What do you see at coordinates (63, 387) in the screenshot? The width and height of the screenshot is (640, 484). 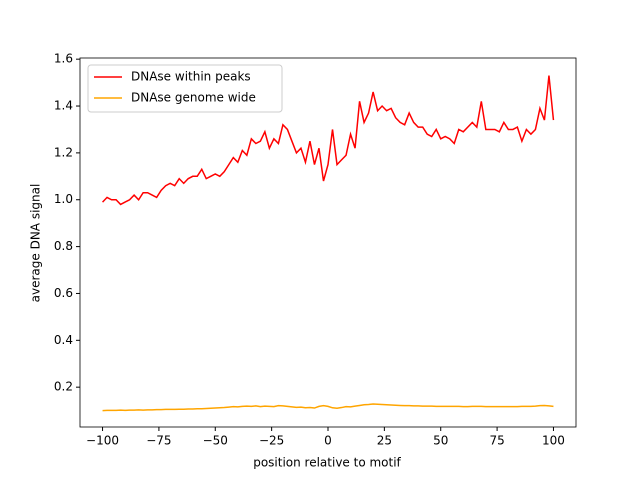 I see `y-tick-label: 0.2` at bounding box center [63, 387].